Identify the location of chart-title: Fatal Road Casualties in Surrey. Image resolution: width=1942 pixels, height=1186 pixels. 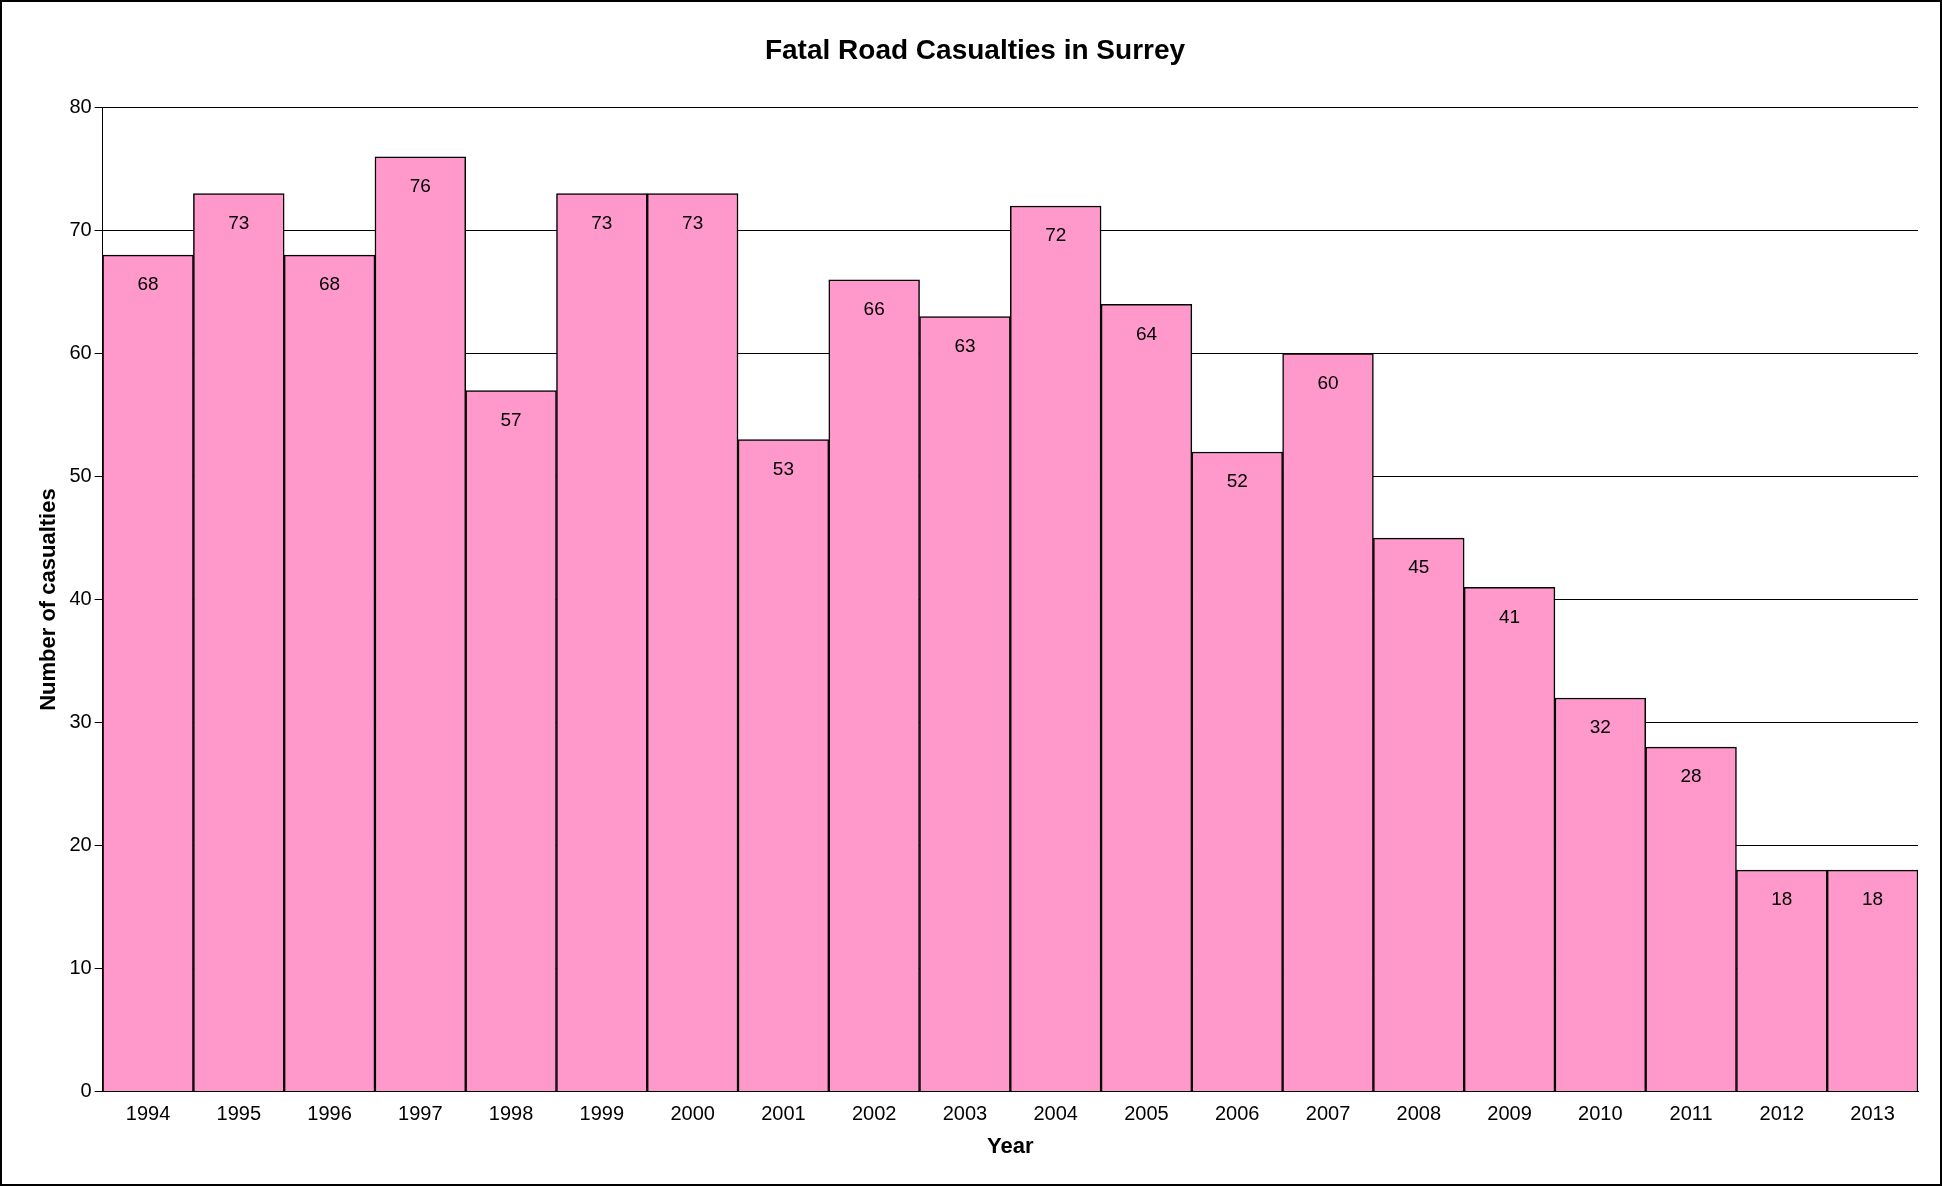
(975, 49).